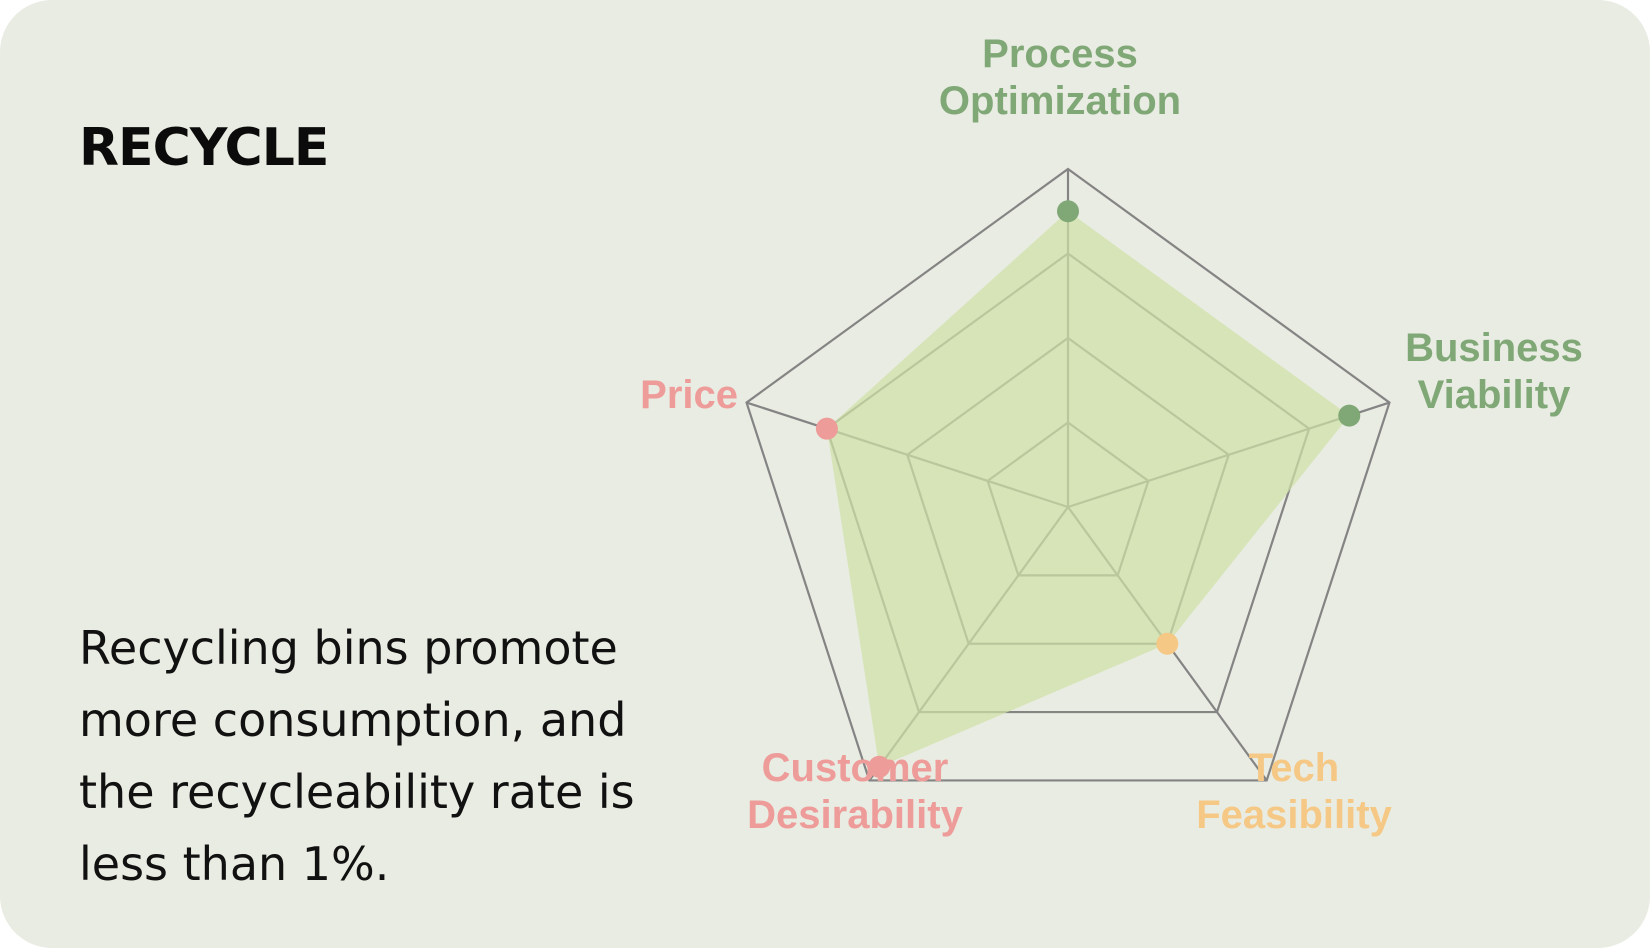 The image size is (1650, 948). Describe the element at coordinates (1494, 371) in the screenshot. I see `axis-label-2: Business Viability` at that location.